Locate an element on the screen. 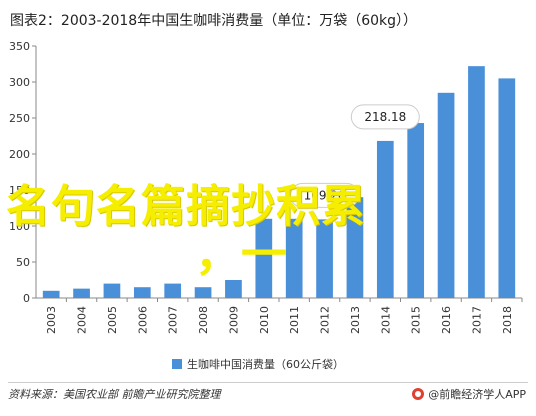 This screenshot has width=536, height=416. legend-swatch is located at coordinates (177, 364).